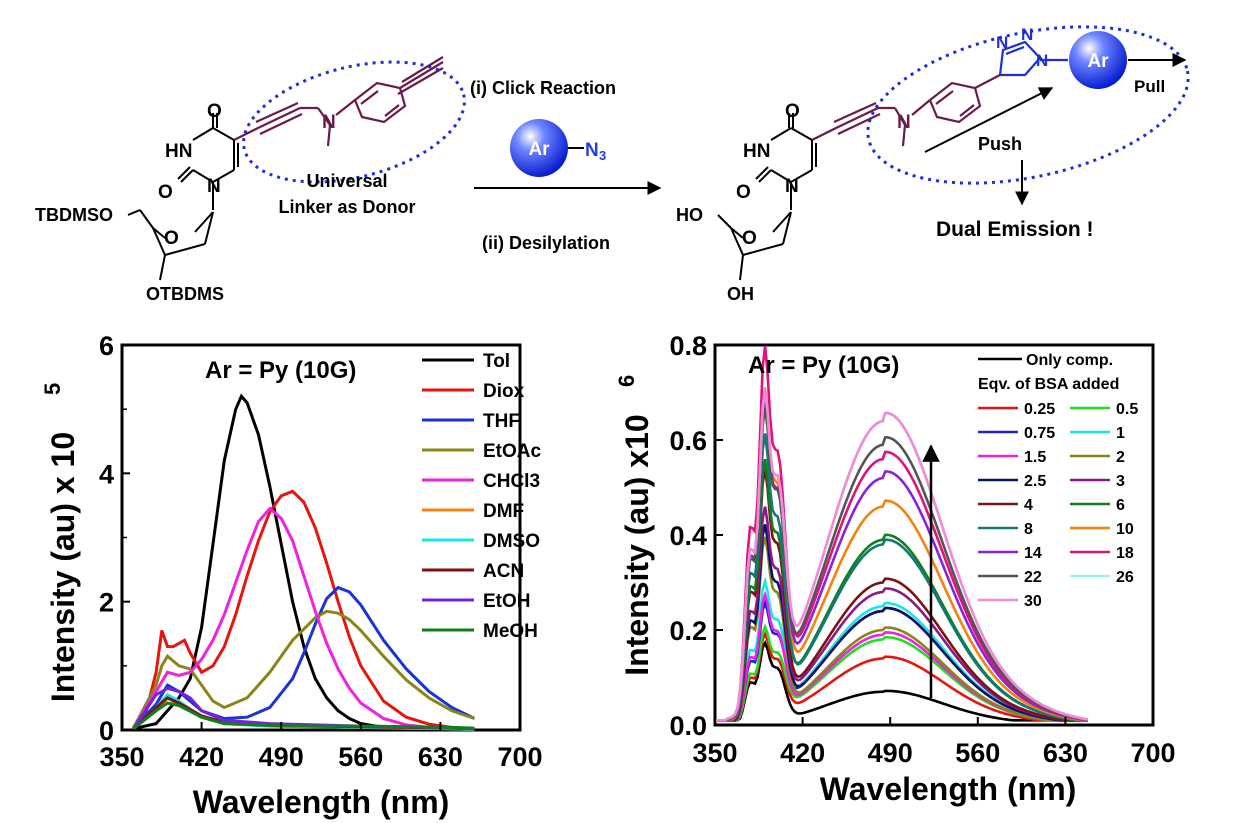  I want to click on legend-label: 8, so click(1028, 529).